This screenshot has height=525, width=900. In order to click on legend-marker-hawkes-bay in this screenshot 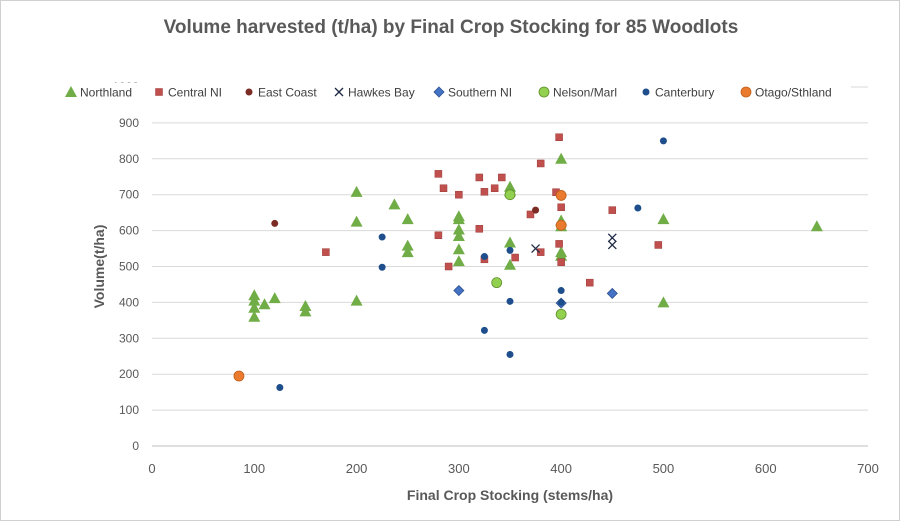, I will do `click(339, 92)`.